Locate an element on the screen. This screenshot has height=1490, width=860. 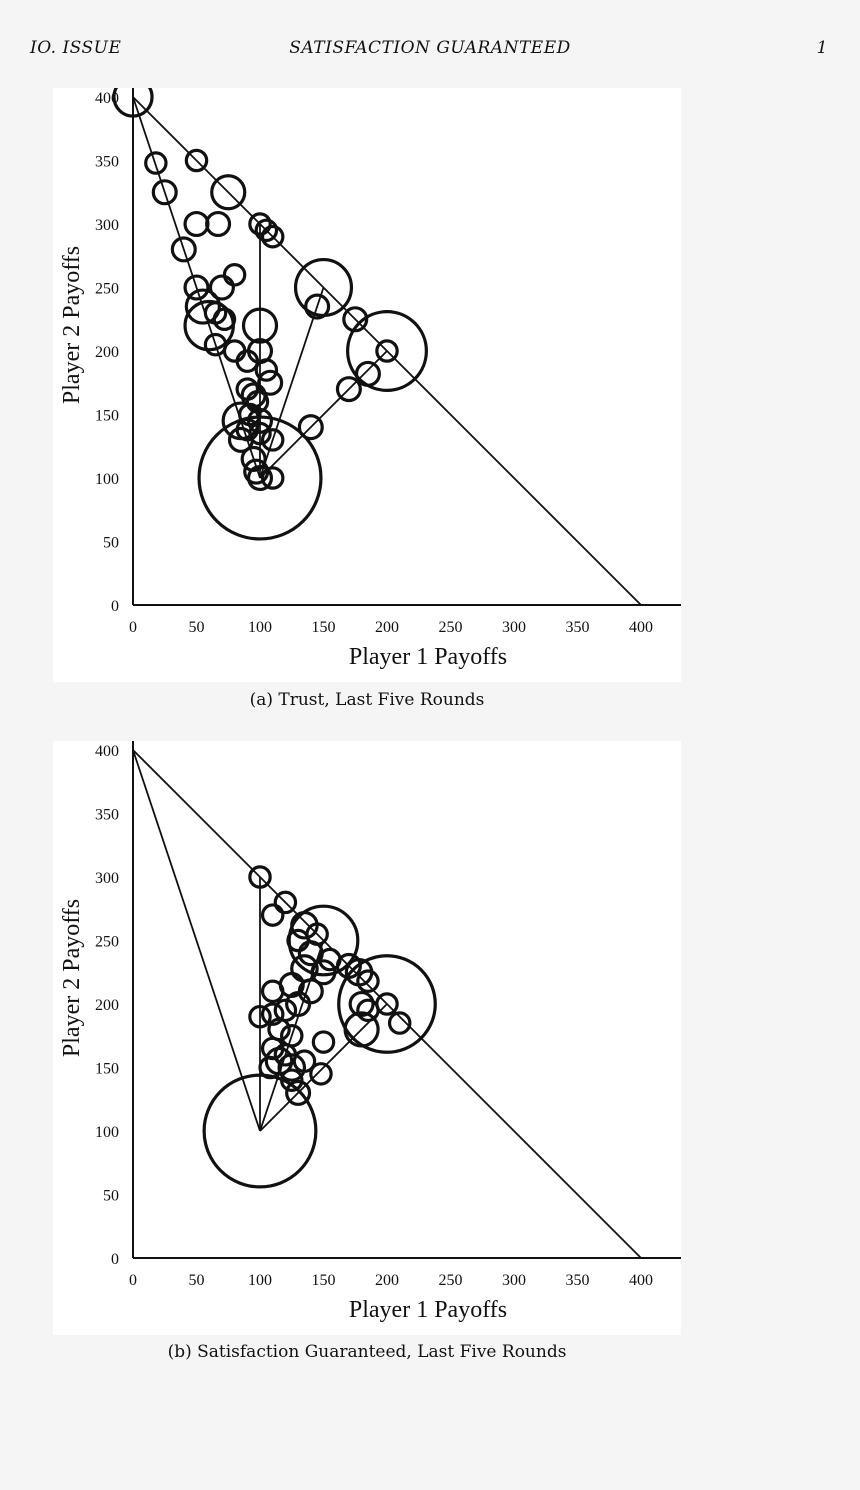
header-page-number: 1 is located at coordinates (822, 48).